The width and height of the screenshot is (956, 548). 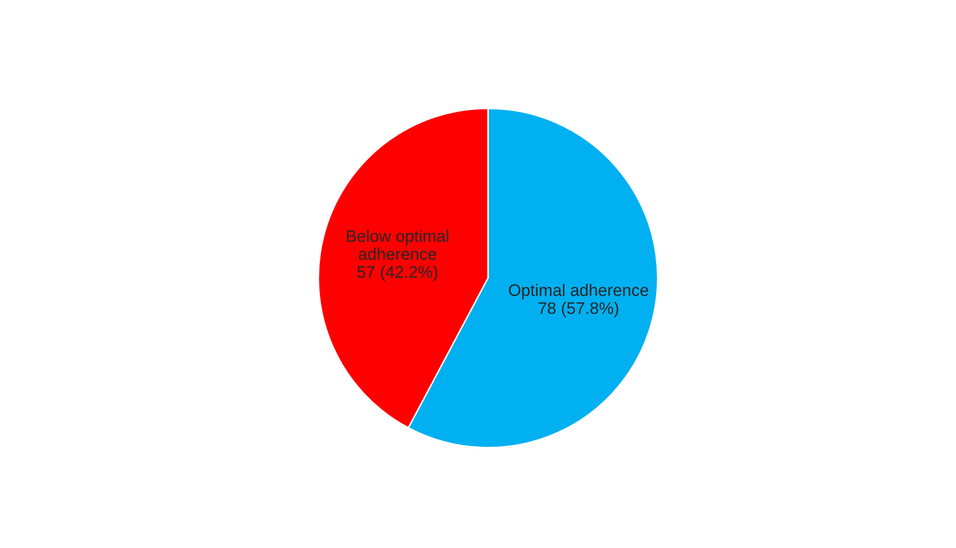 What do you see at coordinates (578, 292) in the screenshot?
I see `slice-label: Optimal adherence` at bounding box center [578, 292].